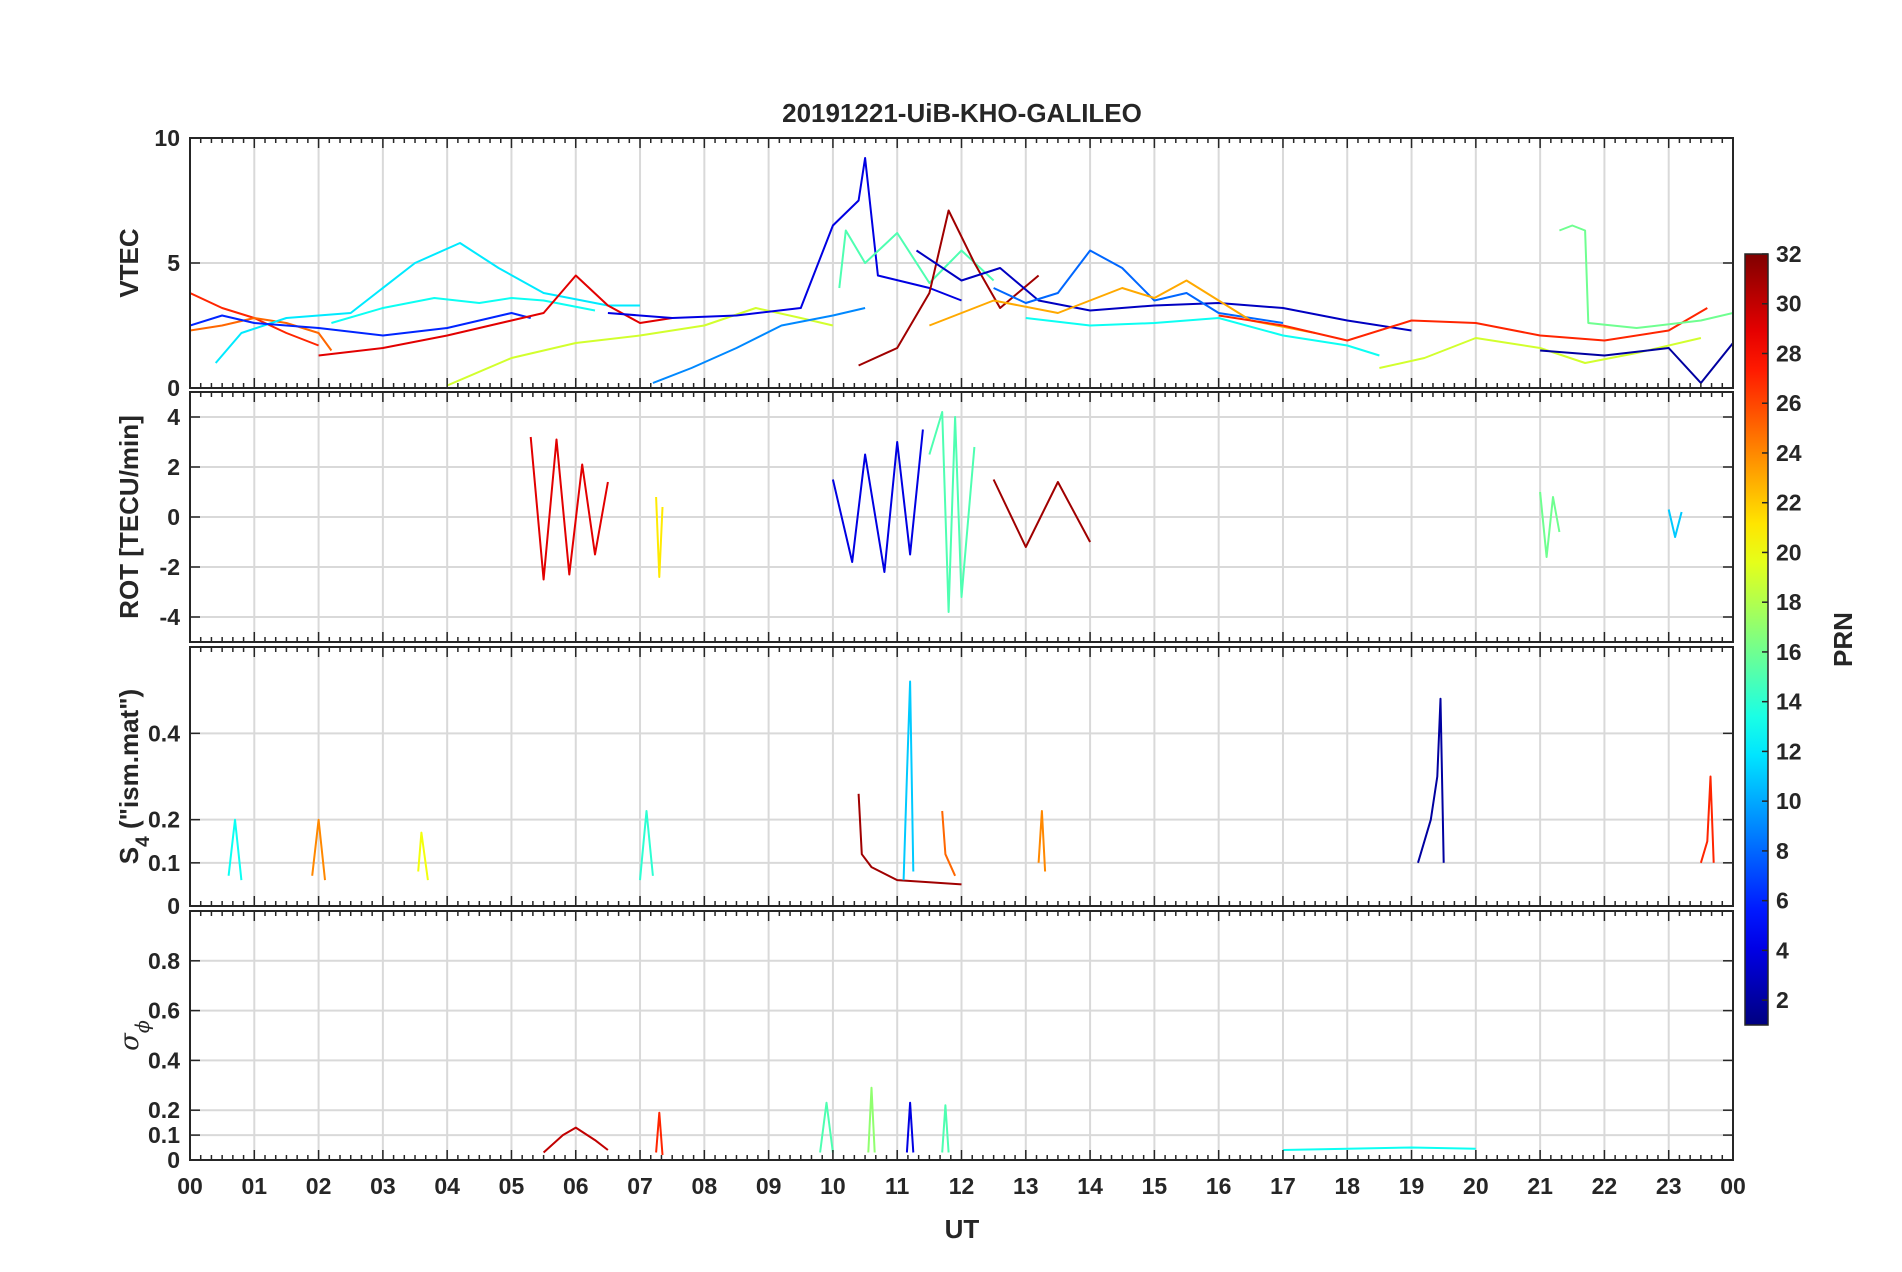  I want to click on colorbar-tick-label: 22, so click(1789, 503).